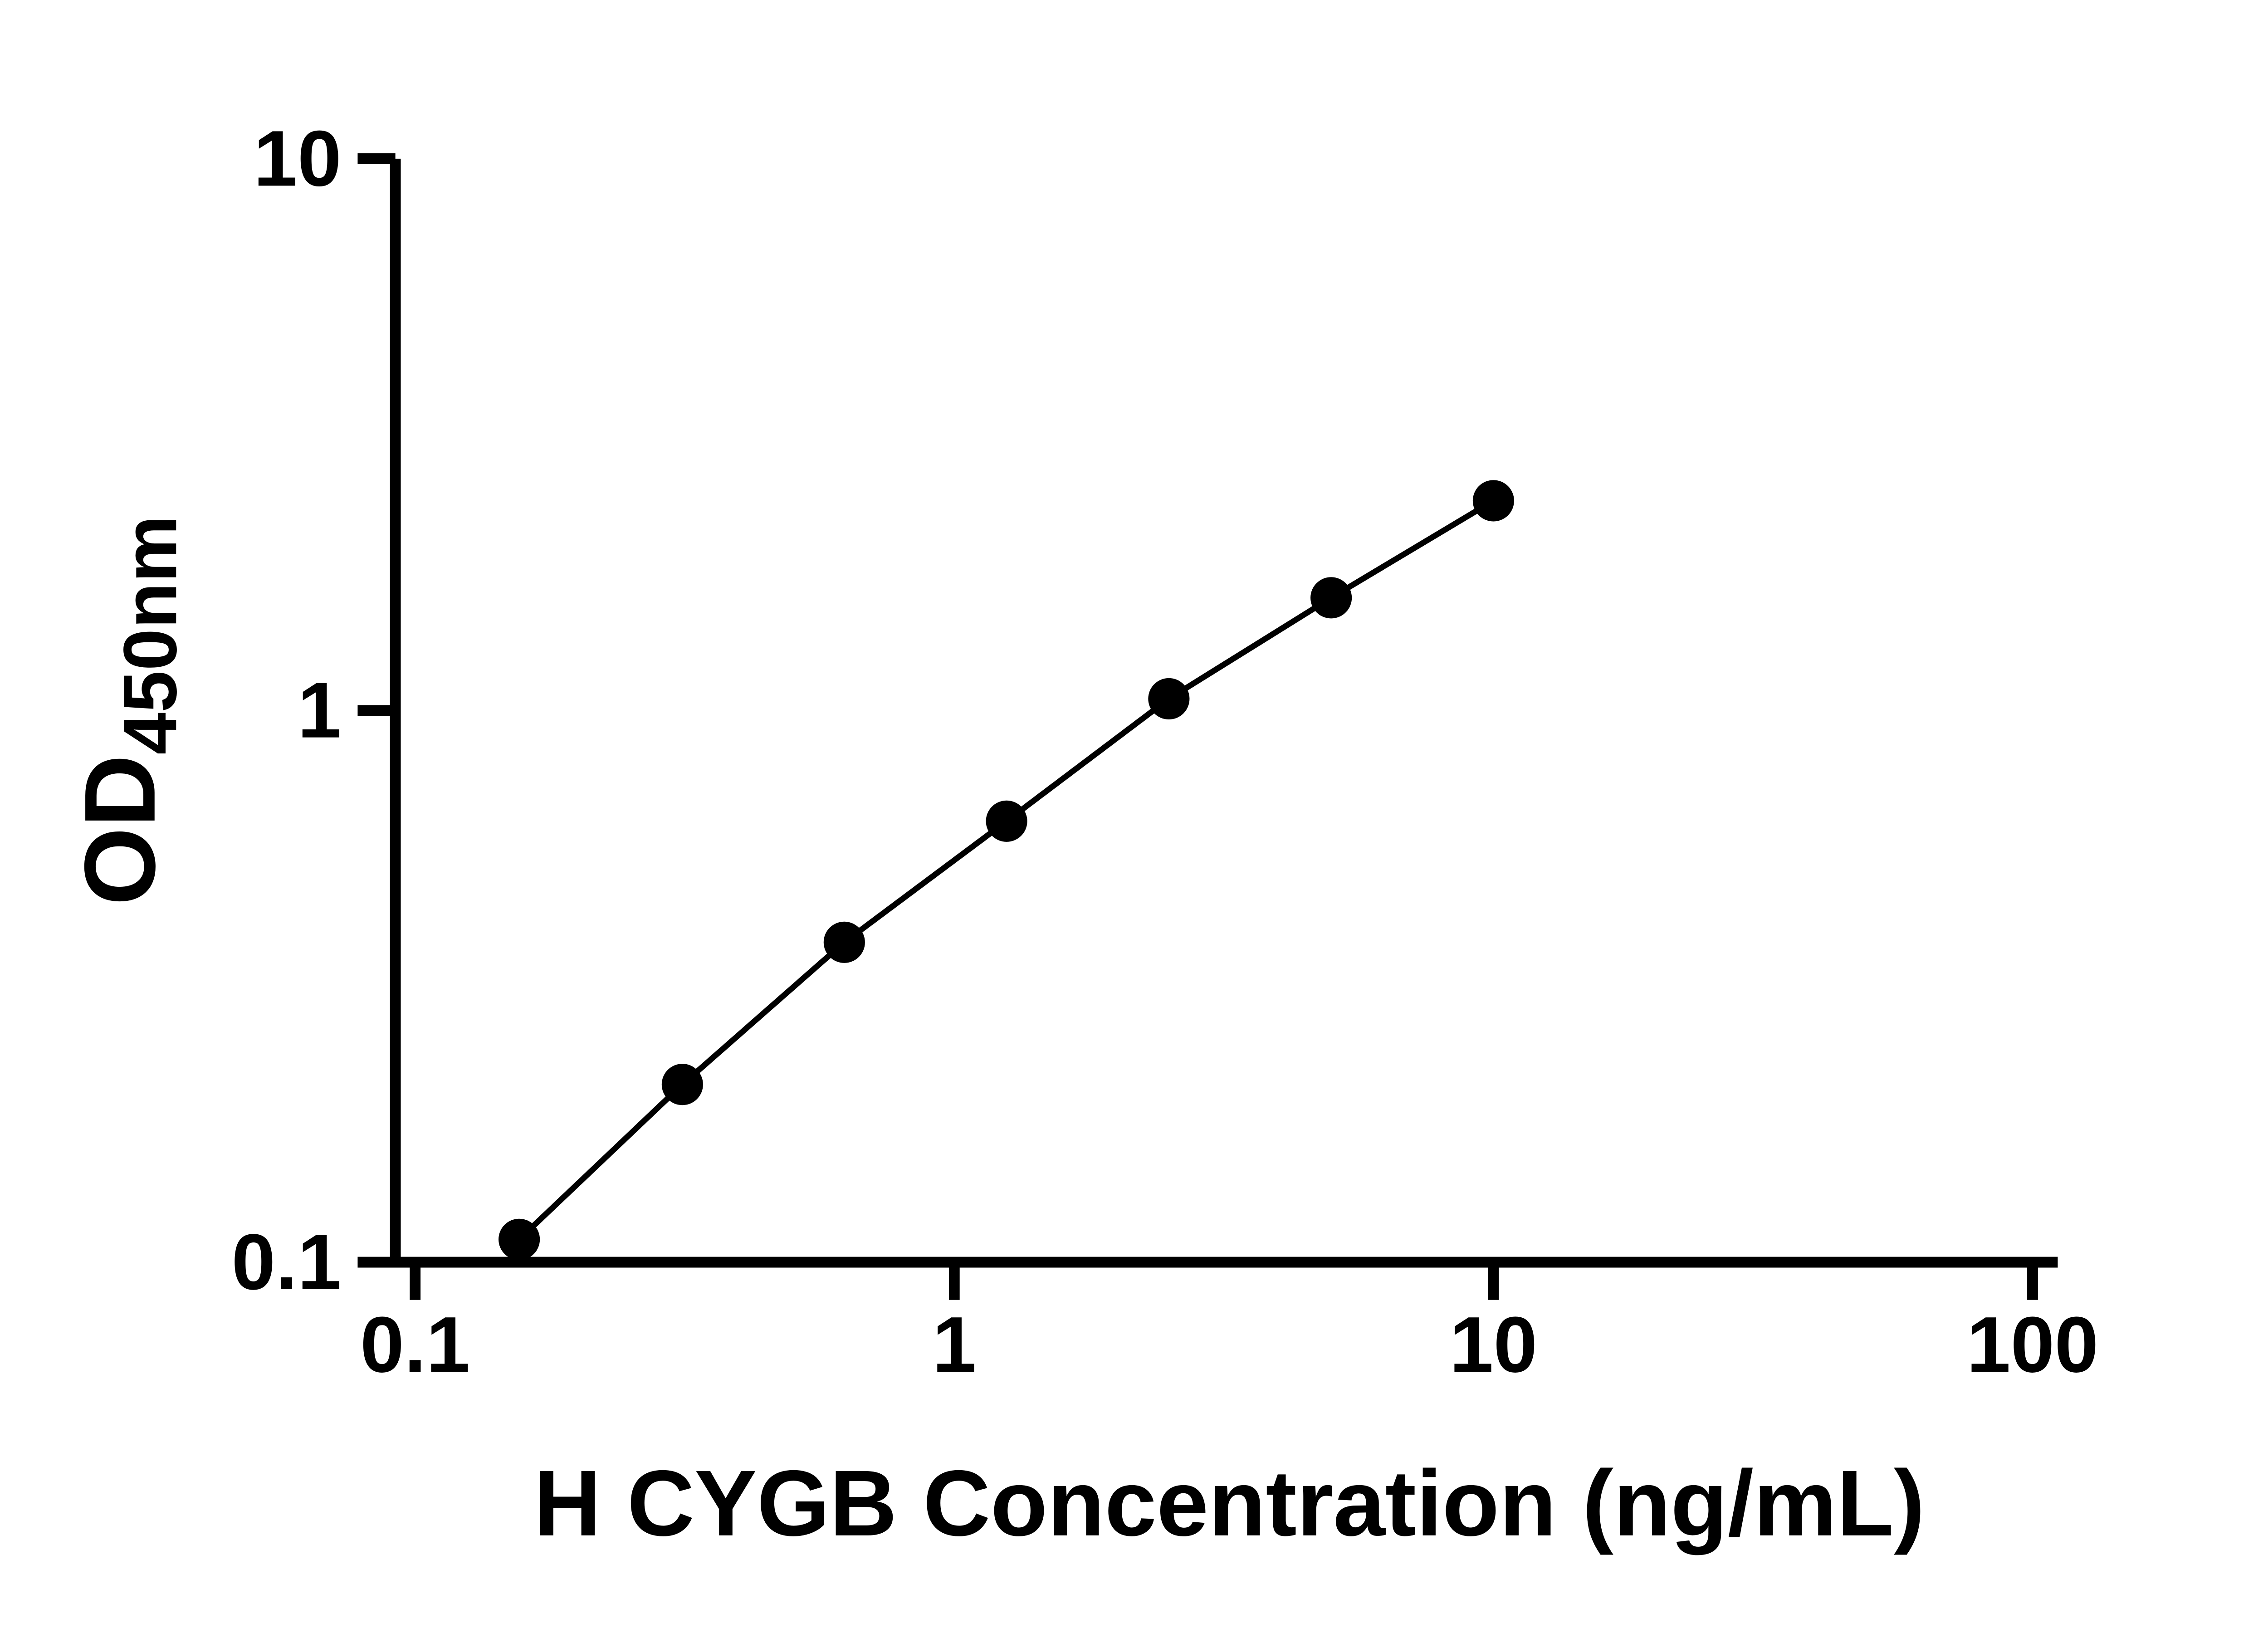 This screenshot has height=1633, width=2268. What do you see at coordinates (1229, 1503) in the screenshot?
I see `x-axis-title: H CYGB Concentration (ng/mL)` at bounding box center [1229, 1503].